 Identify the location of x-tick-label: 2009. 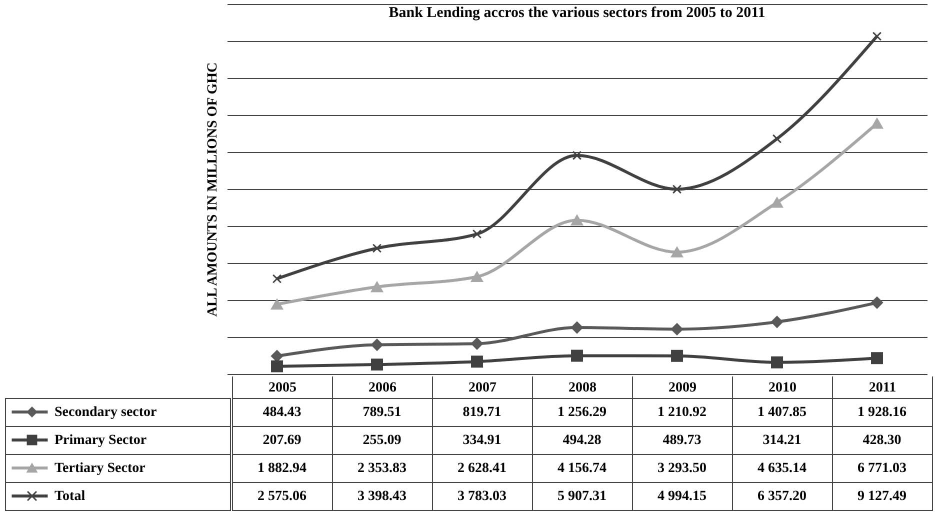
(682, 388).